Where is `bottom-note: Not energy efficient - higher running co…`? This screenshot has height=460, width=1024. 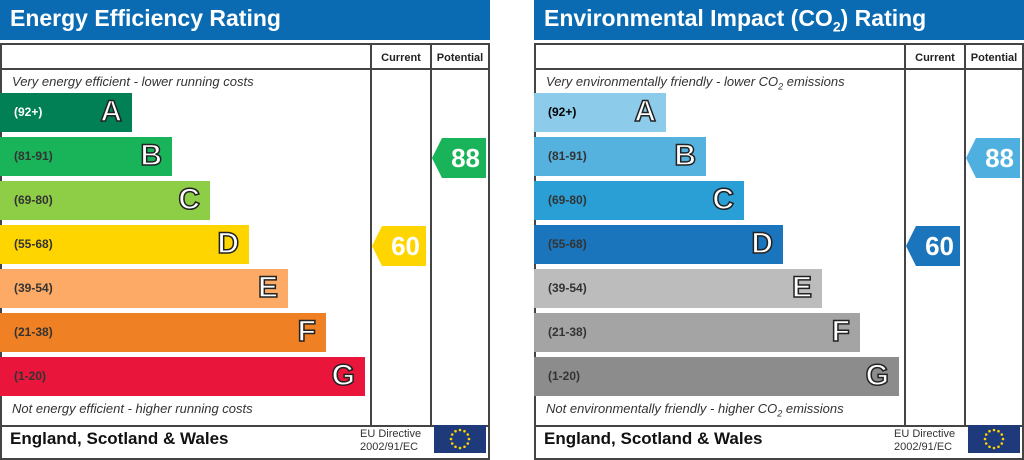
bottom-note: Not energy efficient - higher running co… is located at coordinates (132, 408).